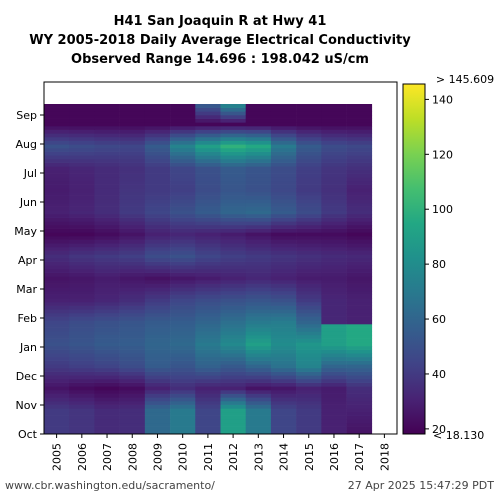 This screenshot has width=500, height=500. What do you see at coordinates (110, 485) in the screenshot?
I see `source-url: www.cbr.washington.edu/sacramento/` at bounding box center [110, 485].